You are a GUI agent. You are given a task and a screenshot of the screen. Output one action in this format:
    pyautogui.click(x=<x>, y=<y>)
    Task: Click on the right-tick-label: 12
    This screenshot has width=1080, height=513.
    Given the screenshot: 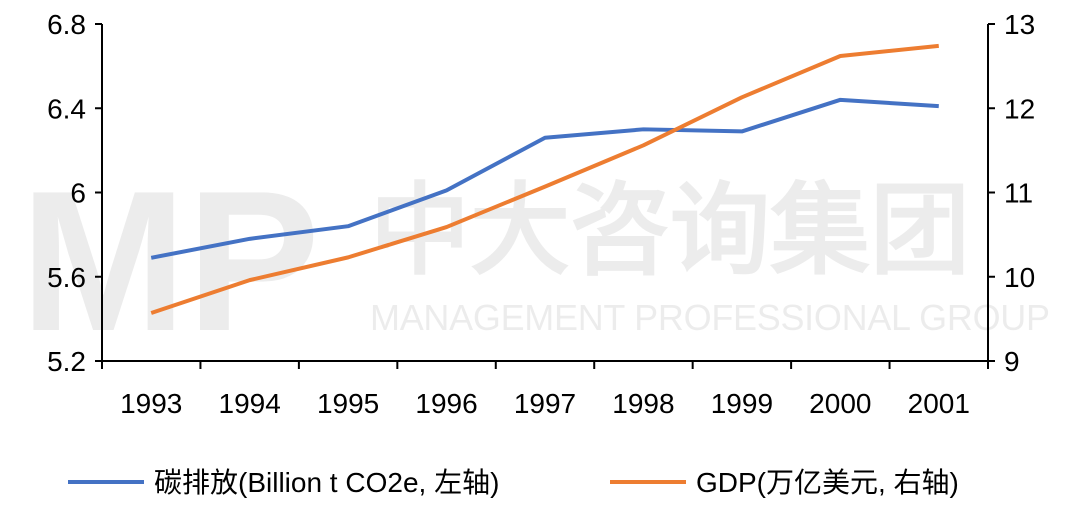 What is the action you would take?
    pyautogui.click(x=1019, y=108)
    